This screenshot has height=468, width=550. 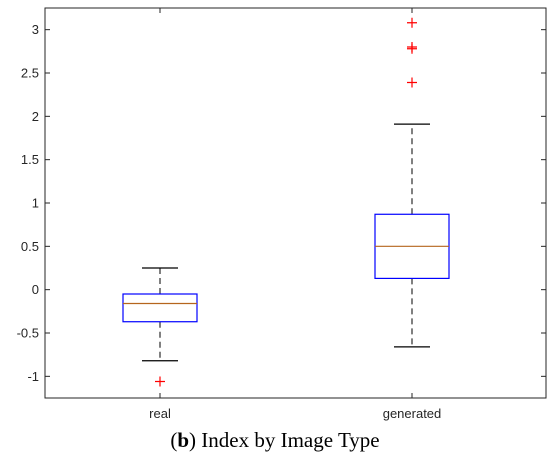 What do you see at coordinates (35, 203) in the screenshot?
I see `y-tick-label: 1` at bounding box center [35, 203].